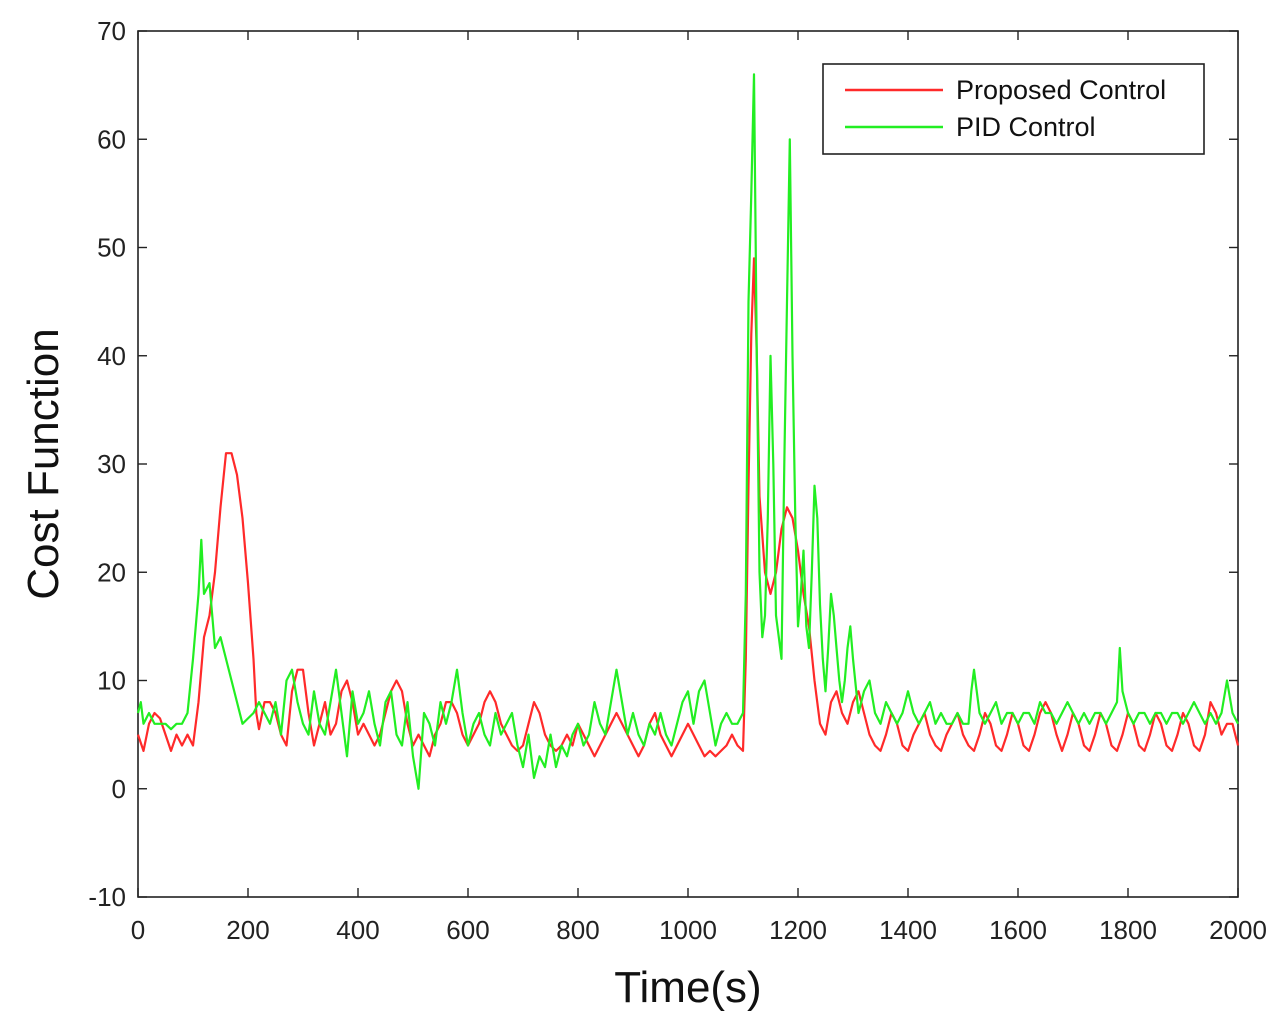 Image resolution: width=1284 pixels, height=1028 pixels. I want to click on y-tick-label: 60, so click(111, 139).